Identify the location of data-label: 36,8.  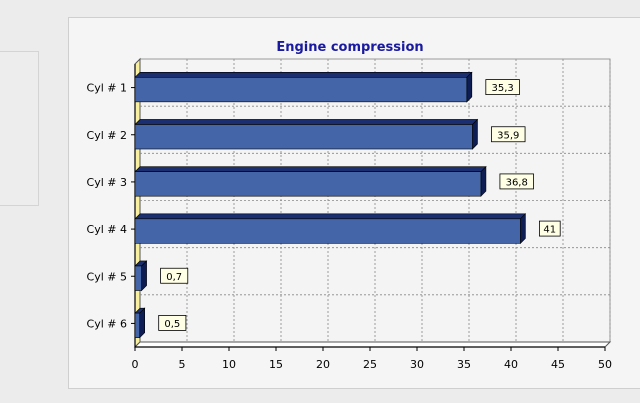
(517, 182).